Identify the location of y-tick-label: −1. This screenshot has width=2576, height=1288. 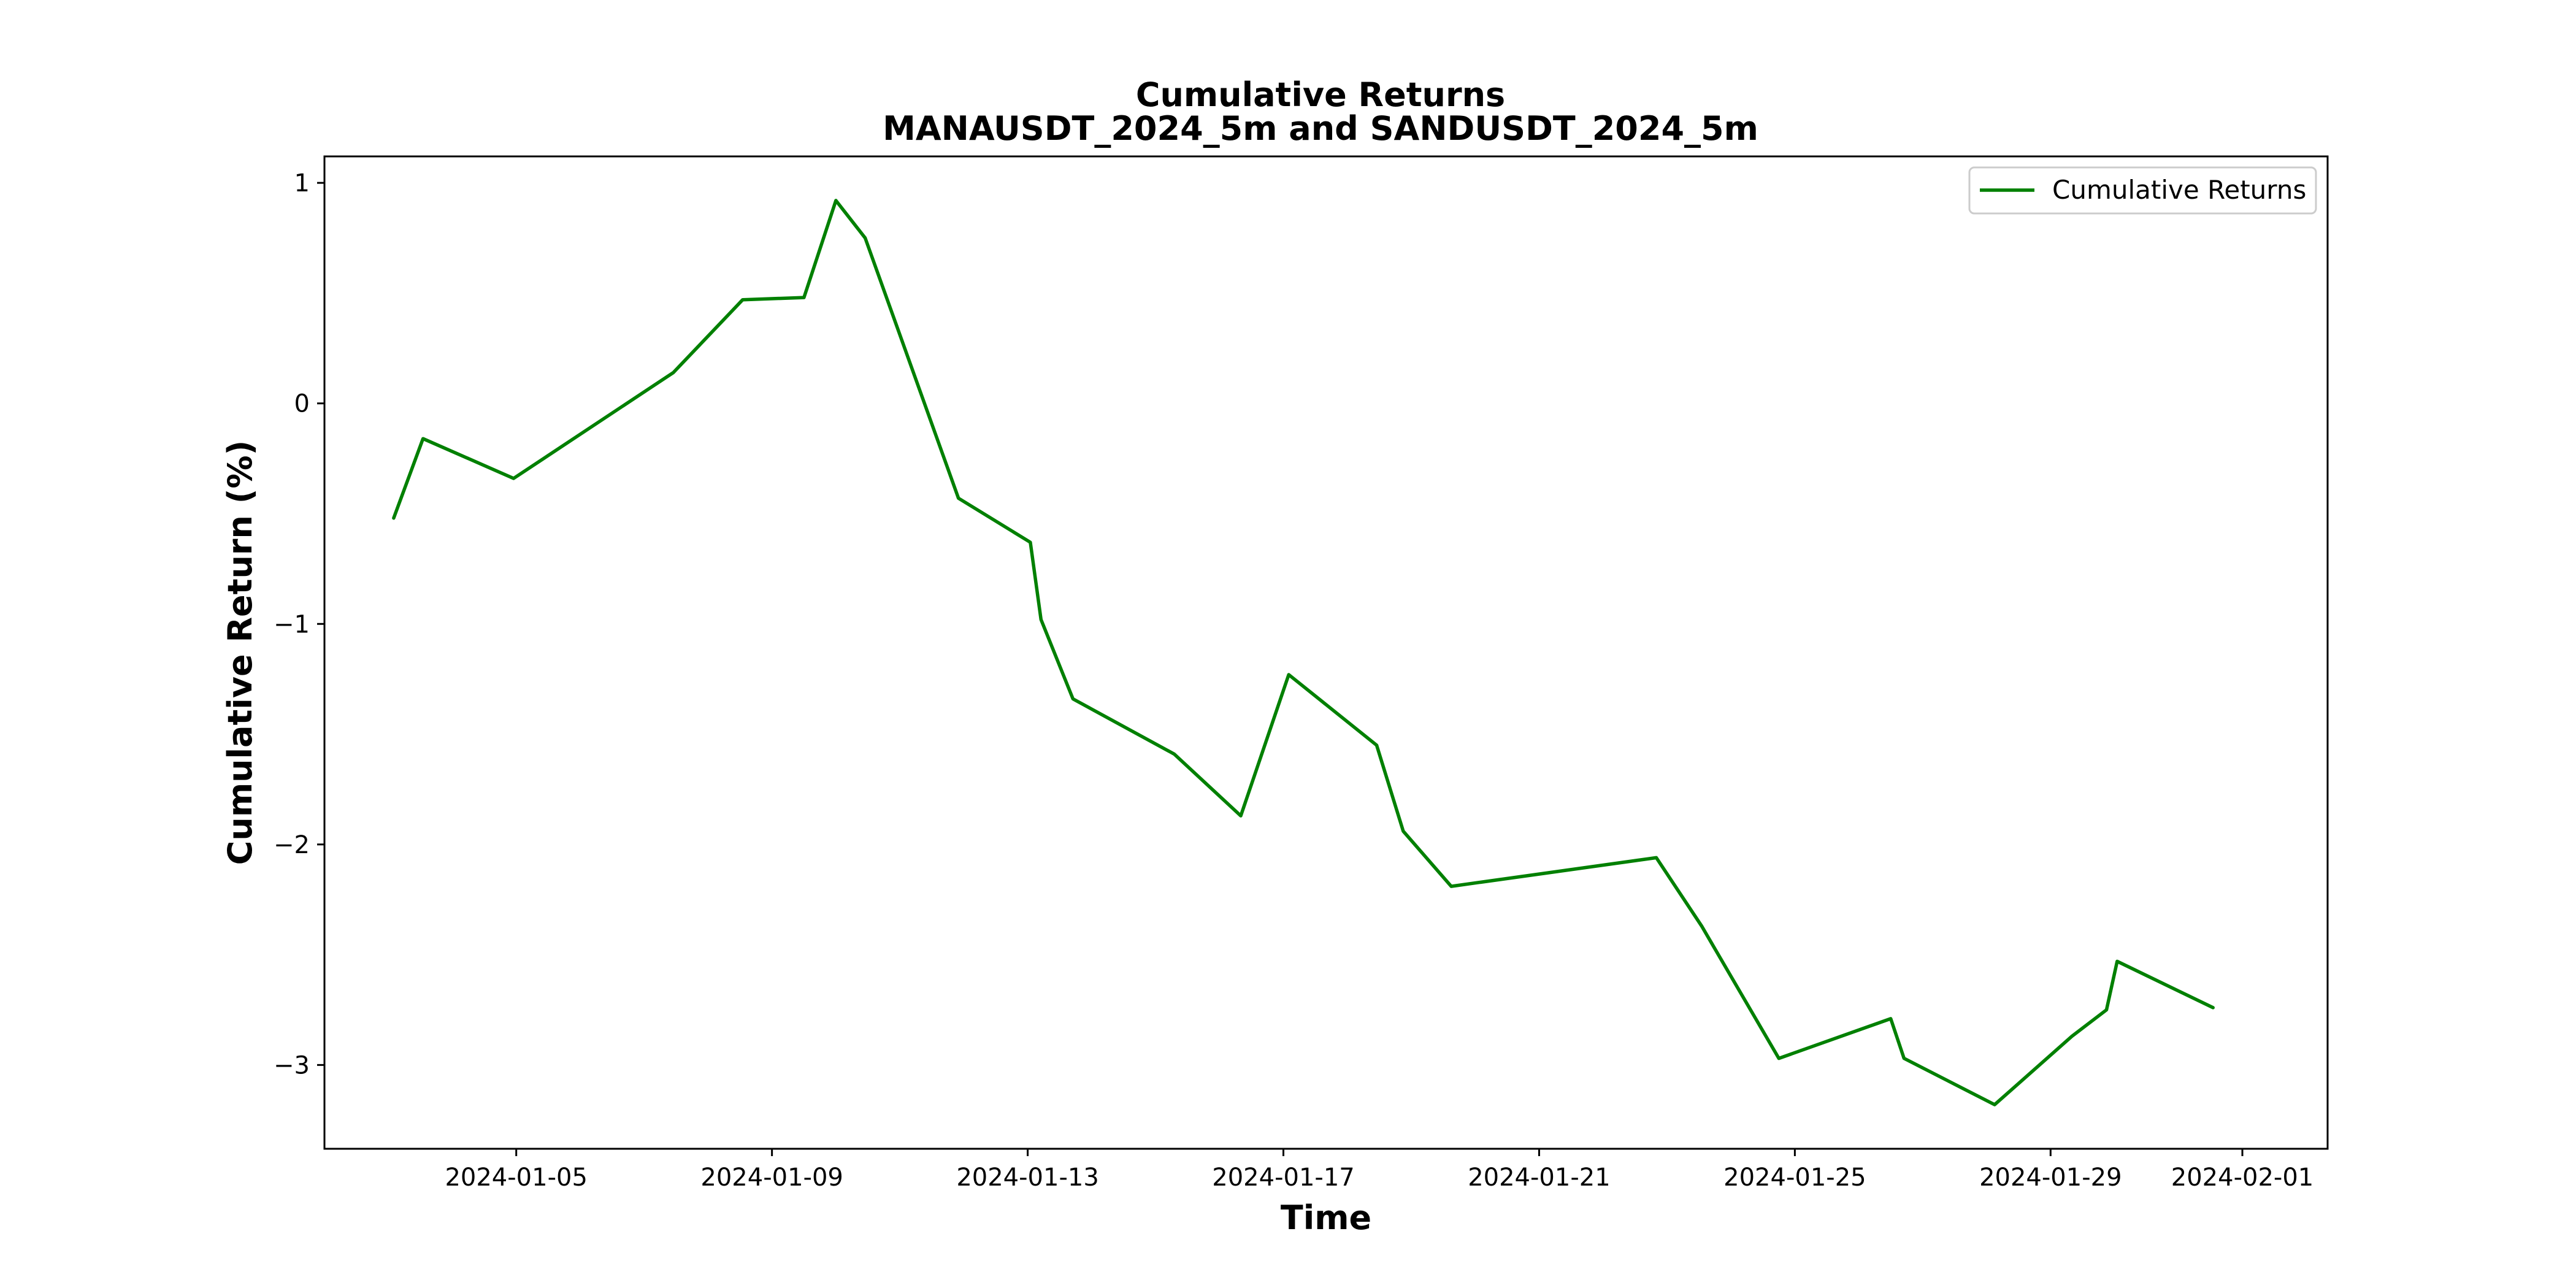
(292, 624).